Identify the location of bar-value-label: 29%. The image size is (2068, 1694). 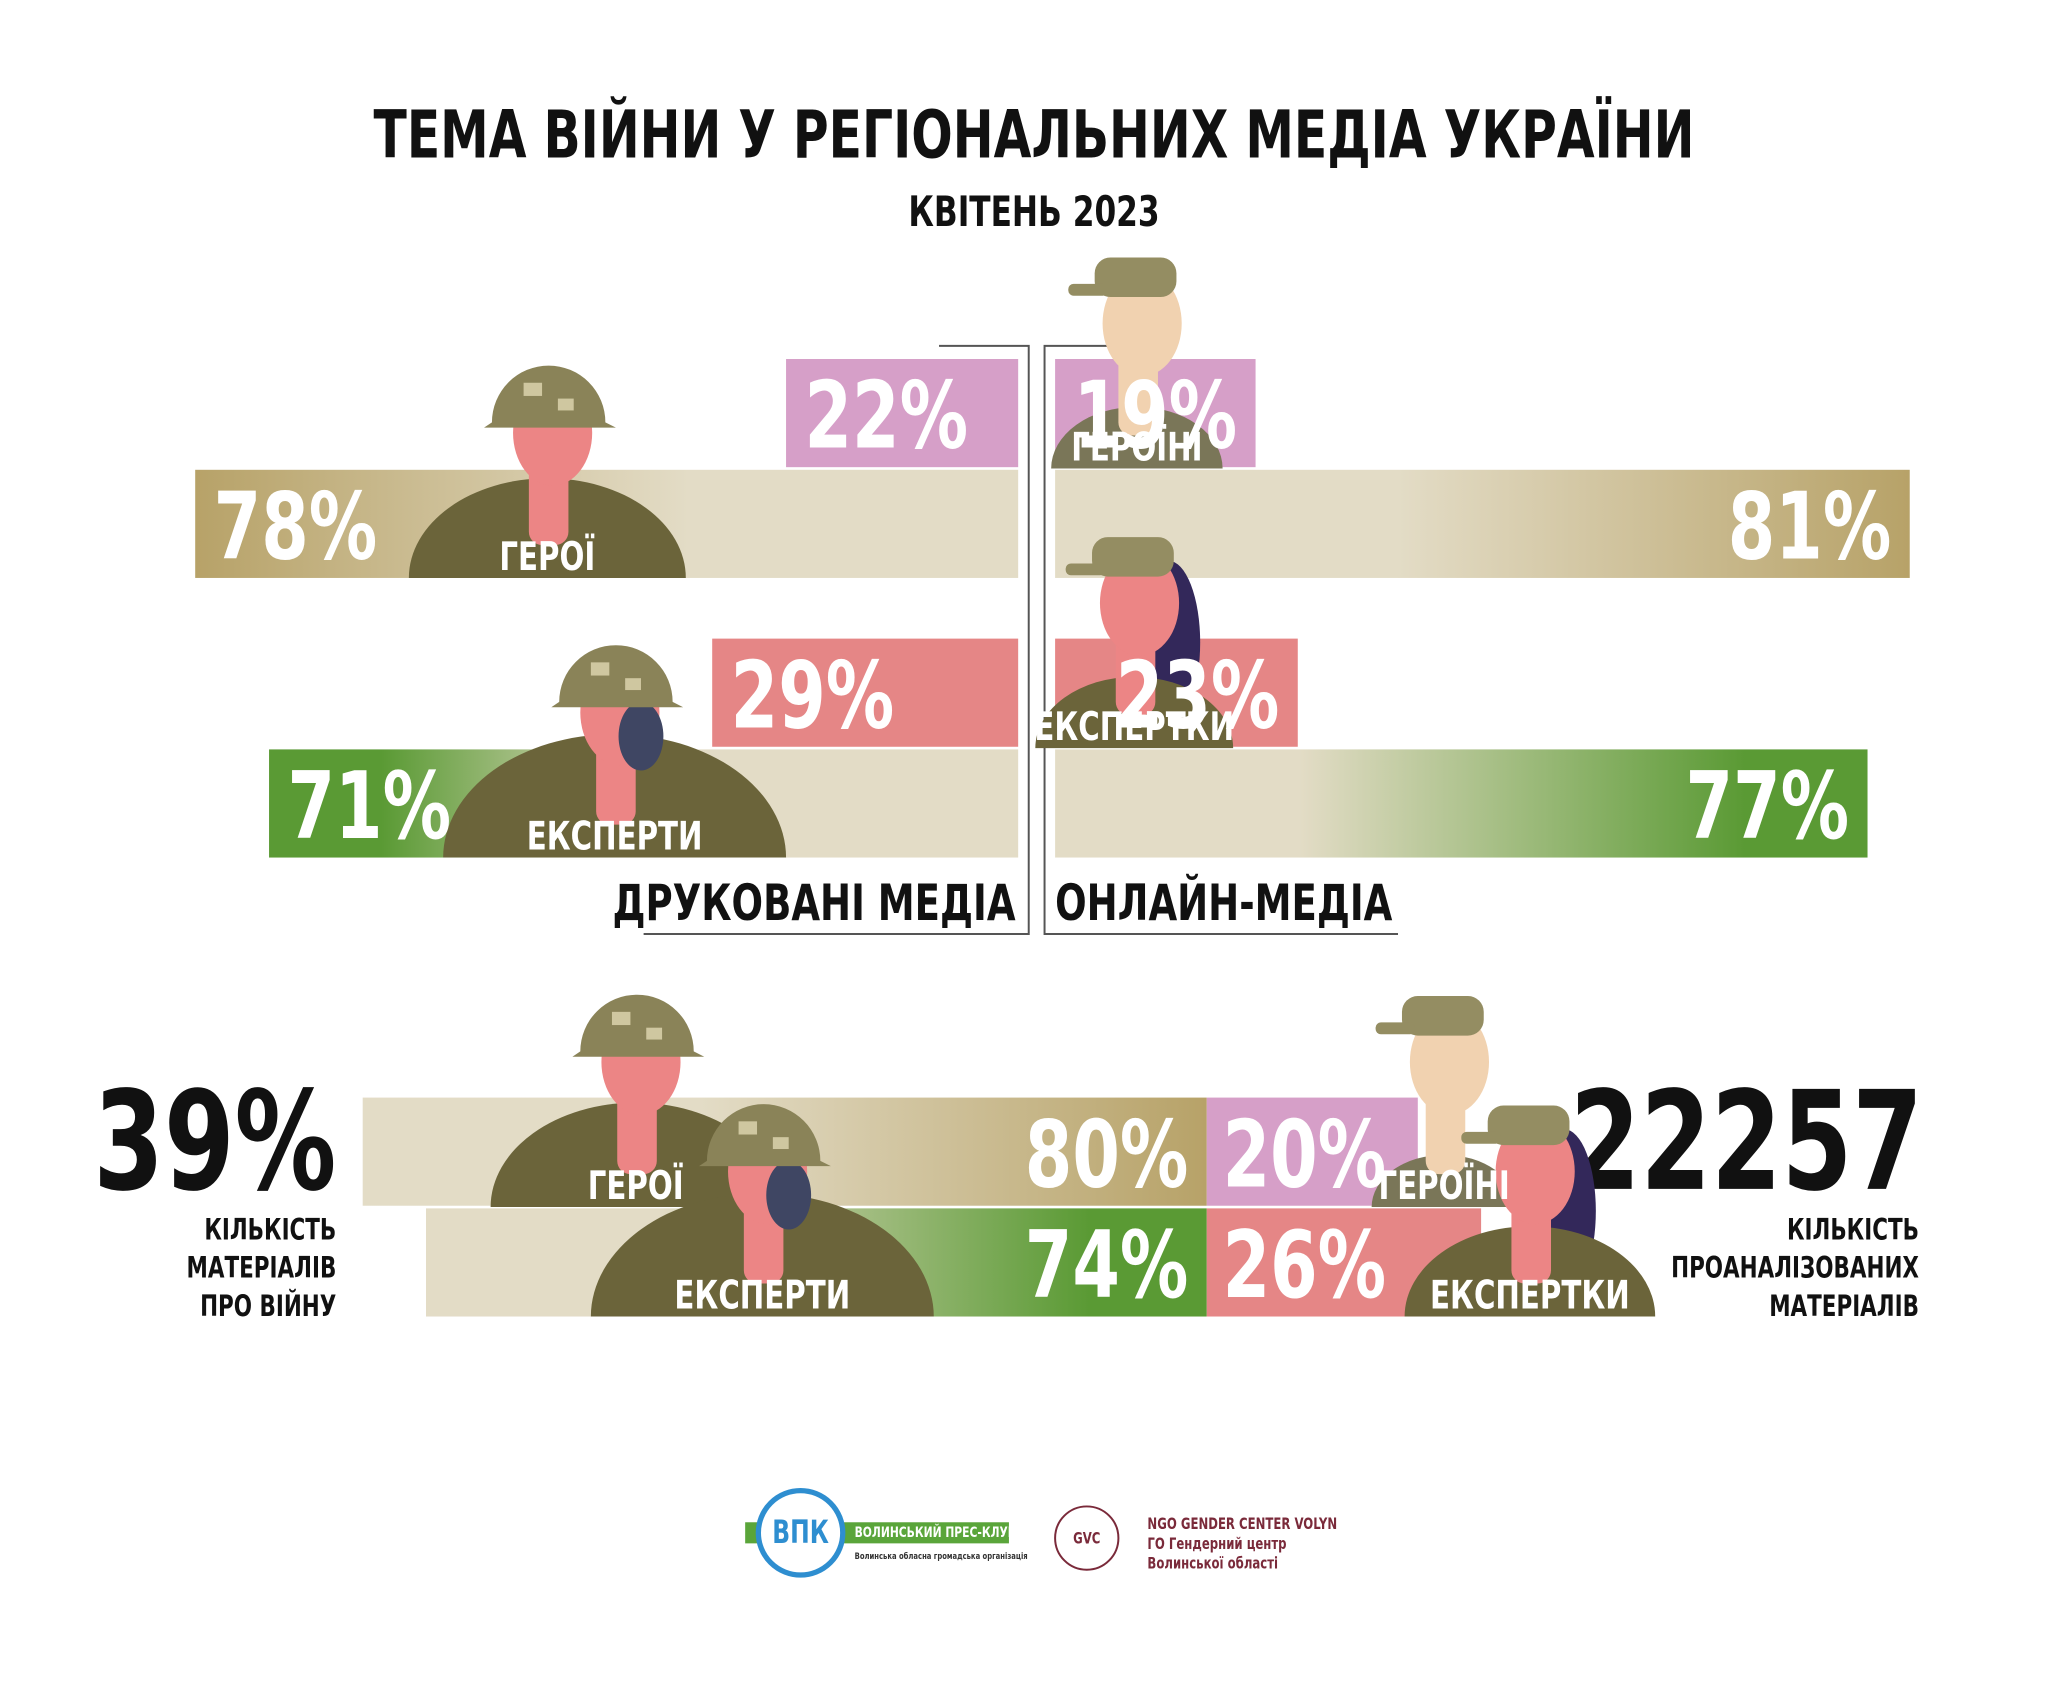
(813, 695).